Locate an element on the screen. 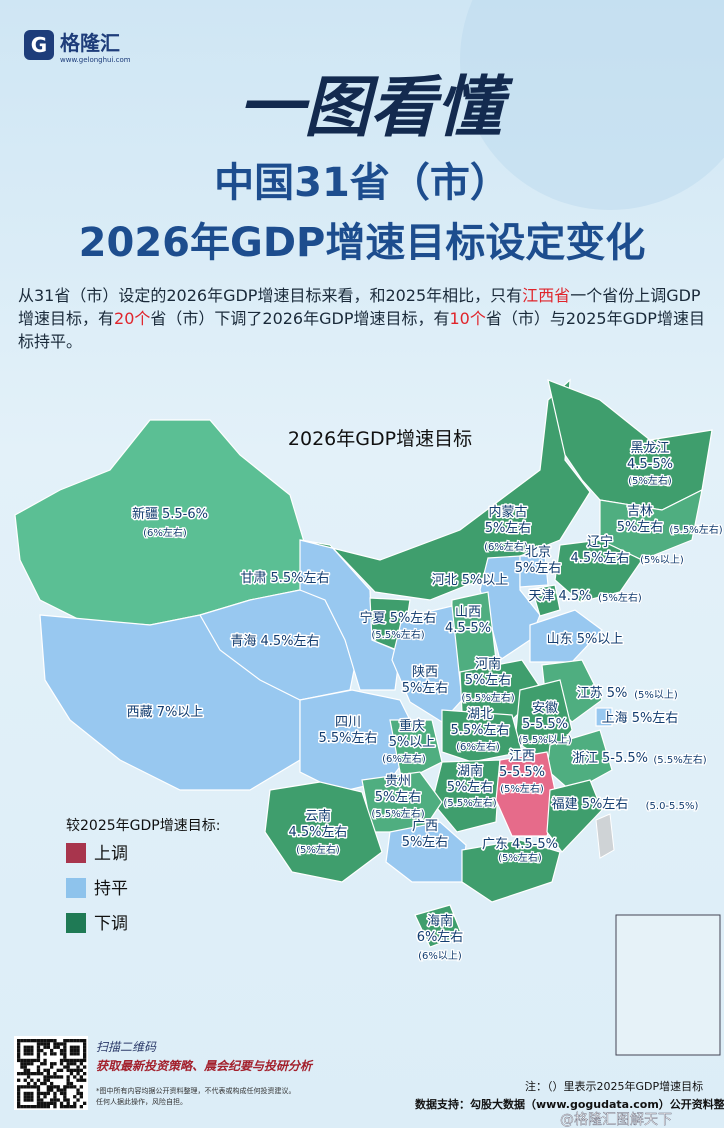  province-target: 5-5.5% is located at coordinates (545, 724).